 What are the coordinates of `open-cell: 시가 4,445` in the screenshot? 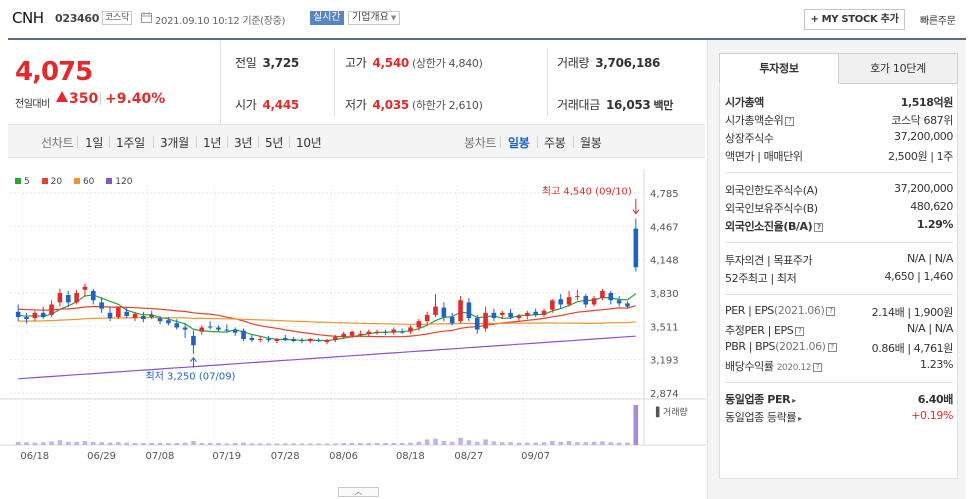 It's located at (267, 104).